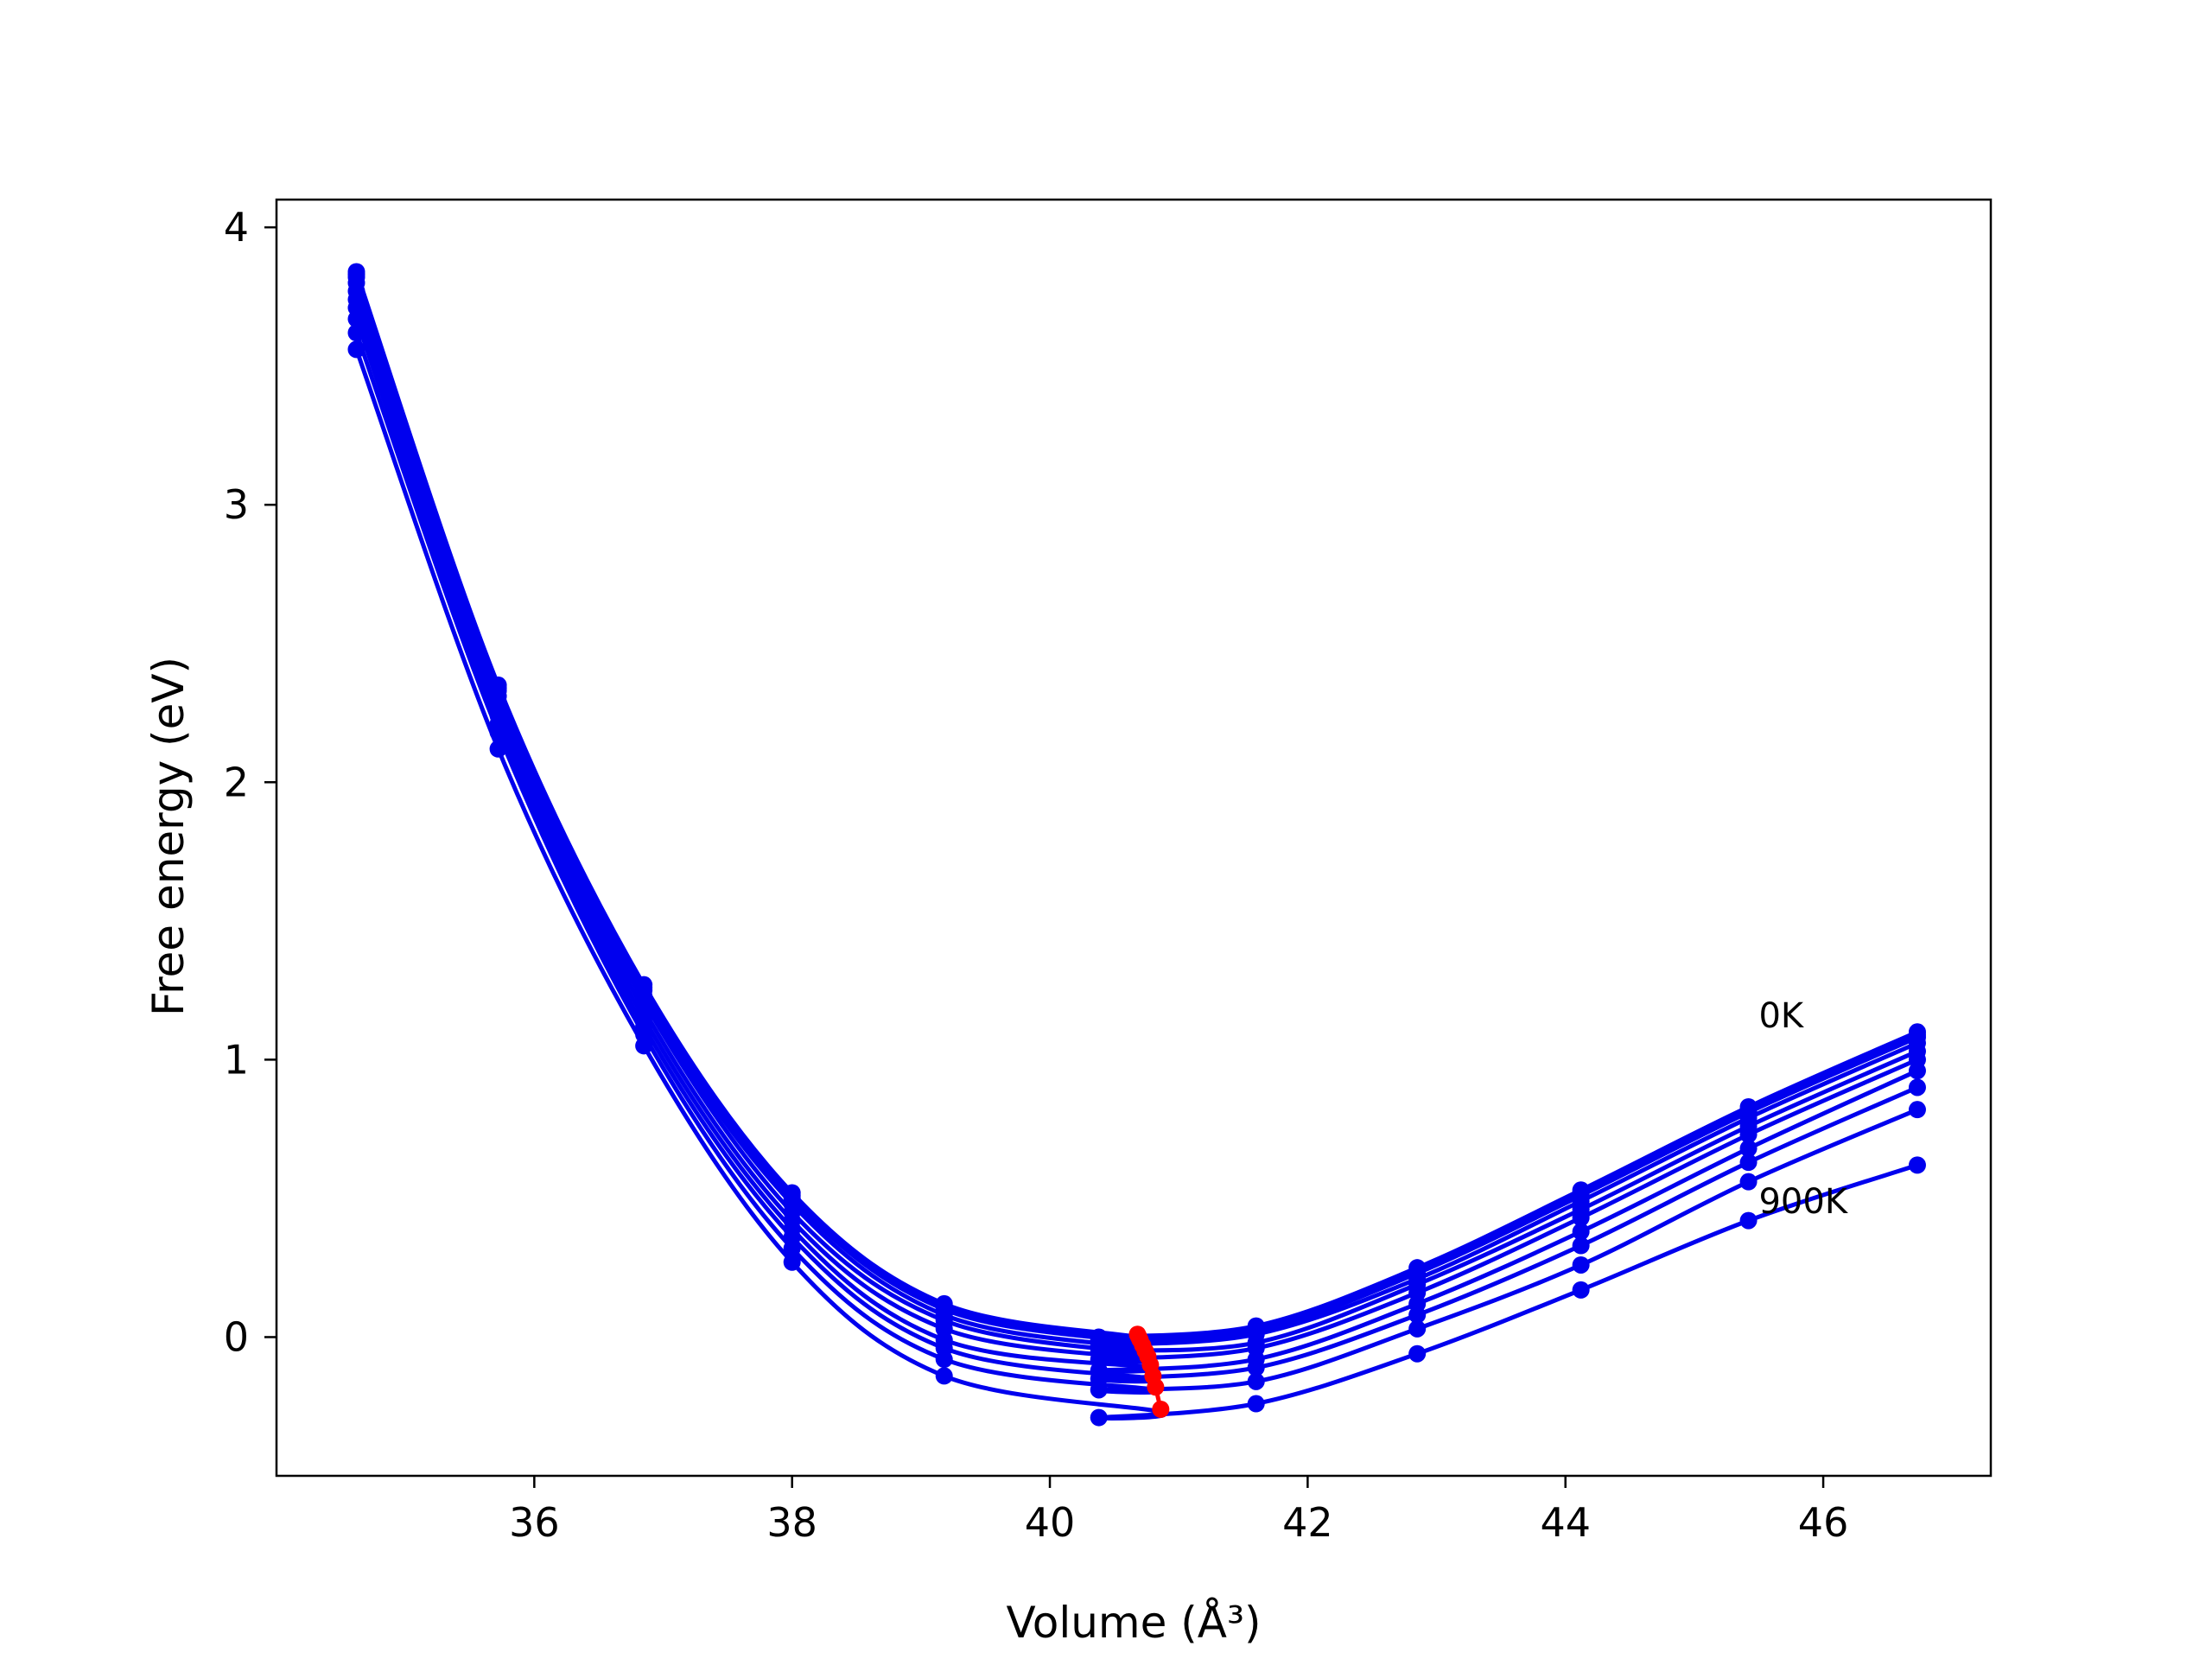  Describe the element at coordinates (236, 504) in the screenshot. I see `y-tick-label: 3` at that location.